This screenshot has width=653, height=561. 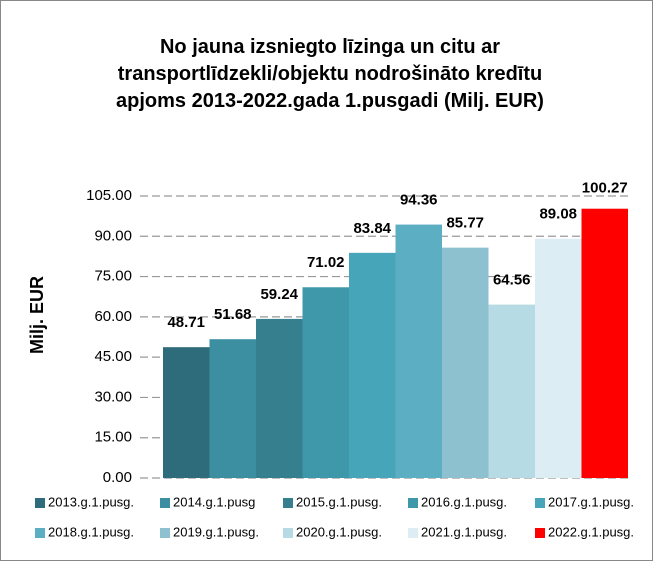 I want to click on legend-label: 2018.g.1.pusg., so click(x=91, y=531).